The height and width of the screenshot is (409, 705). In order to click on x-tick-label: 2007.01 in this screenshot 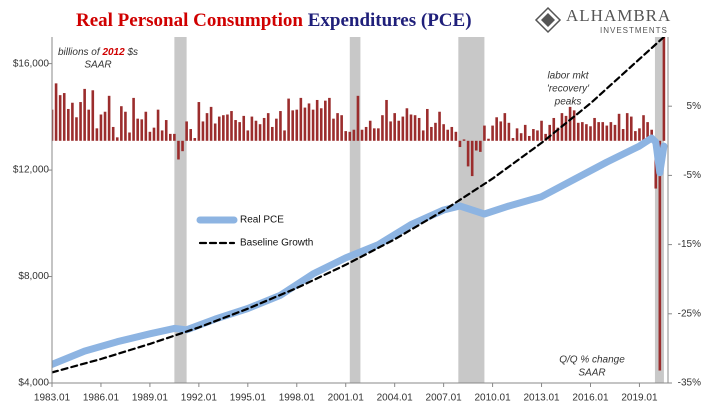, I will do `click(444, 398)`.